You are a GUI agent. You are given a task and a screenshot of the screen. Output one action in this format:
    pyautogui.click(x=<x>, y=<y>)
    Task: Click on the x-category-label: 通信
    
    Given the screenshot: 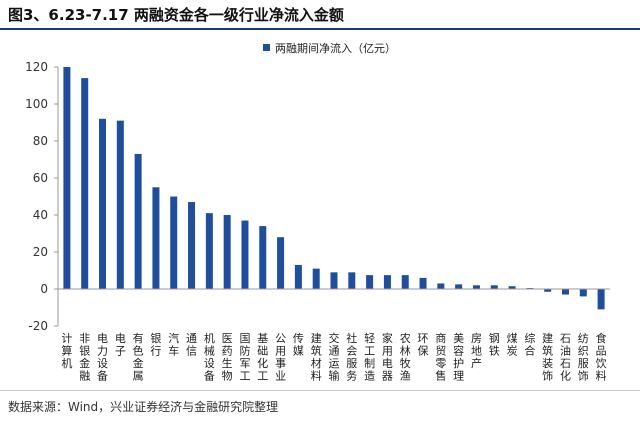 What is the action you would take?
    pyautogui.click(x=191, y=345)
    